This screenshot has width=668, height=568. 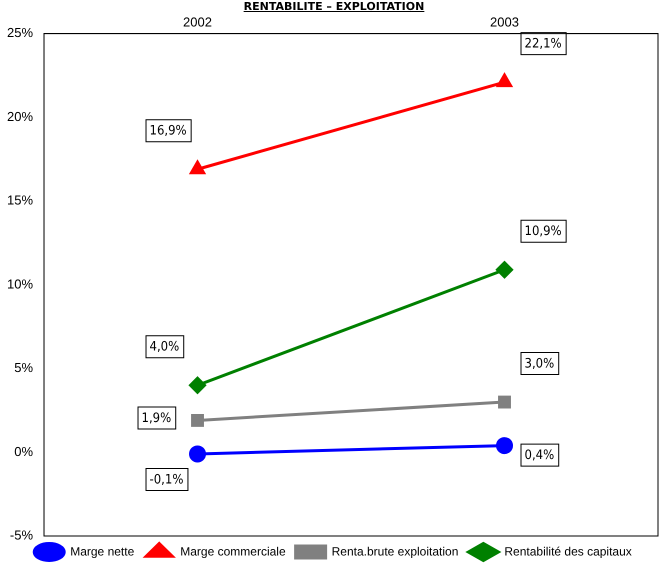 I want to click on y-tick-label: 0%, so click(x=24, y=451).